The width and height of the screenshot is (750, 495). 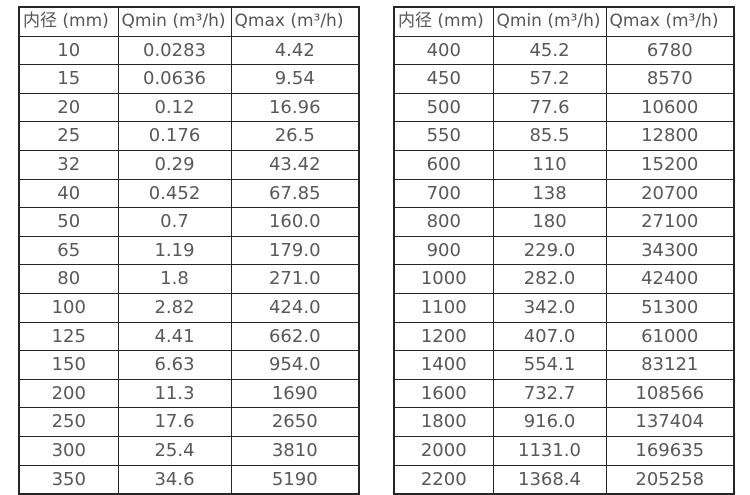 I want to click on diameter-cell: 80, so click(x=68, y=279).